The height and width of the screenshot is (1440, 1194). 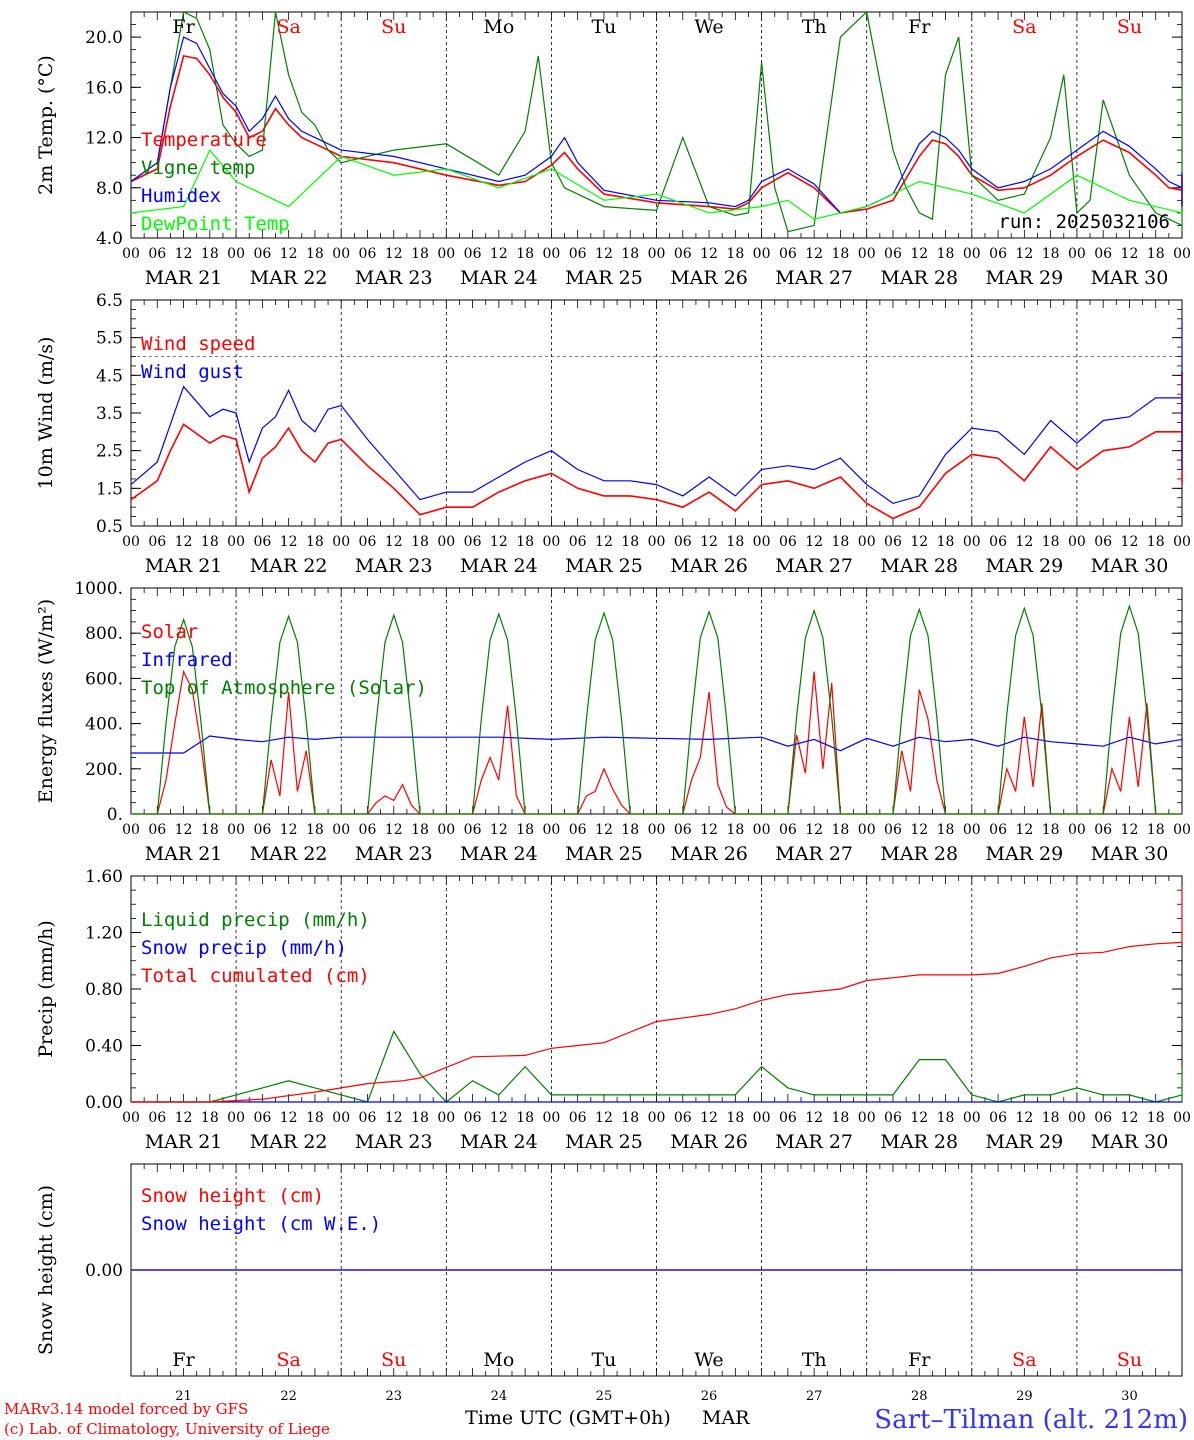 I want to click on date-label: MAR 24, so click(x=499, y=1142).